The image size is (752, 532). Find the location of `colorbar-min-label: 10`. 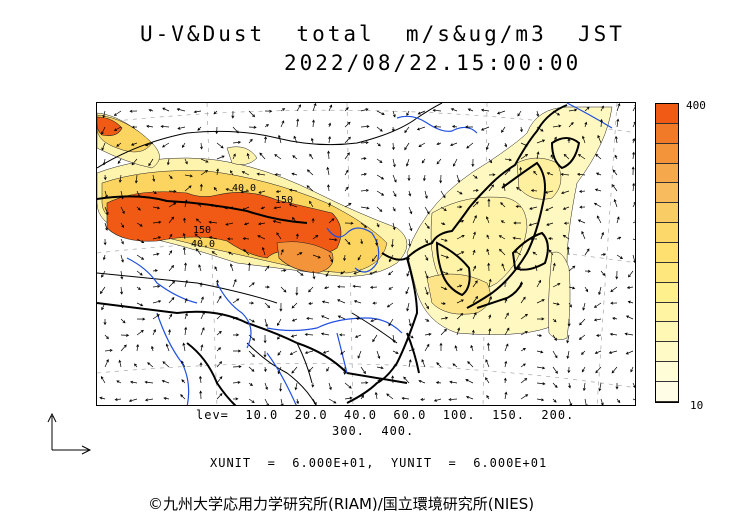

colorbar-min-label: 10 is located at coordinates (697, 405).